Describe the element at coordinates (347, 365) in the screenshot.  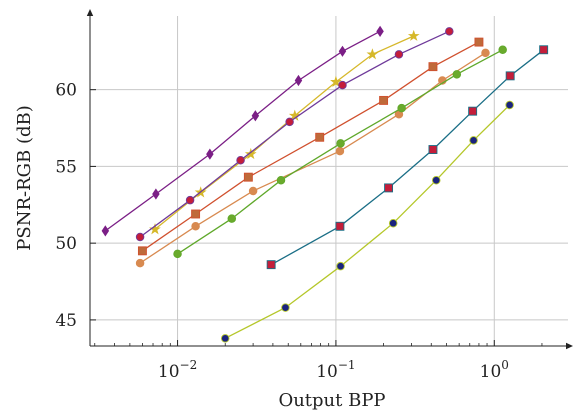
I see `x-tick-label-exponent: −1` at that location.